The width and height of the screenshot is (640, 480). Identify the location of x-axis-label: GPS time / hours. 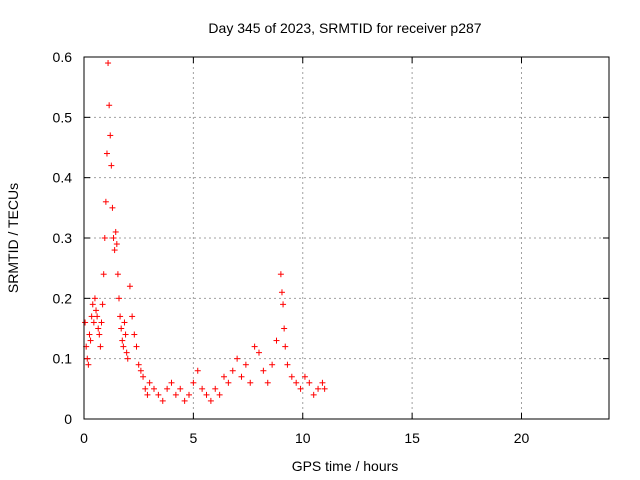
(345, 466).